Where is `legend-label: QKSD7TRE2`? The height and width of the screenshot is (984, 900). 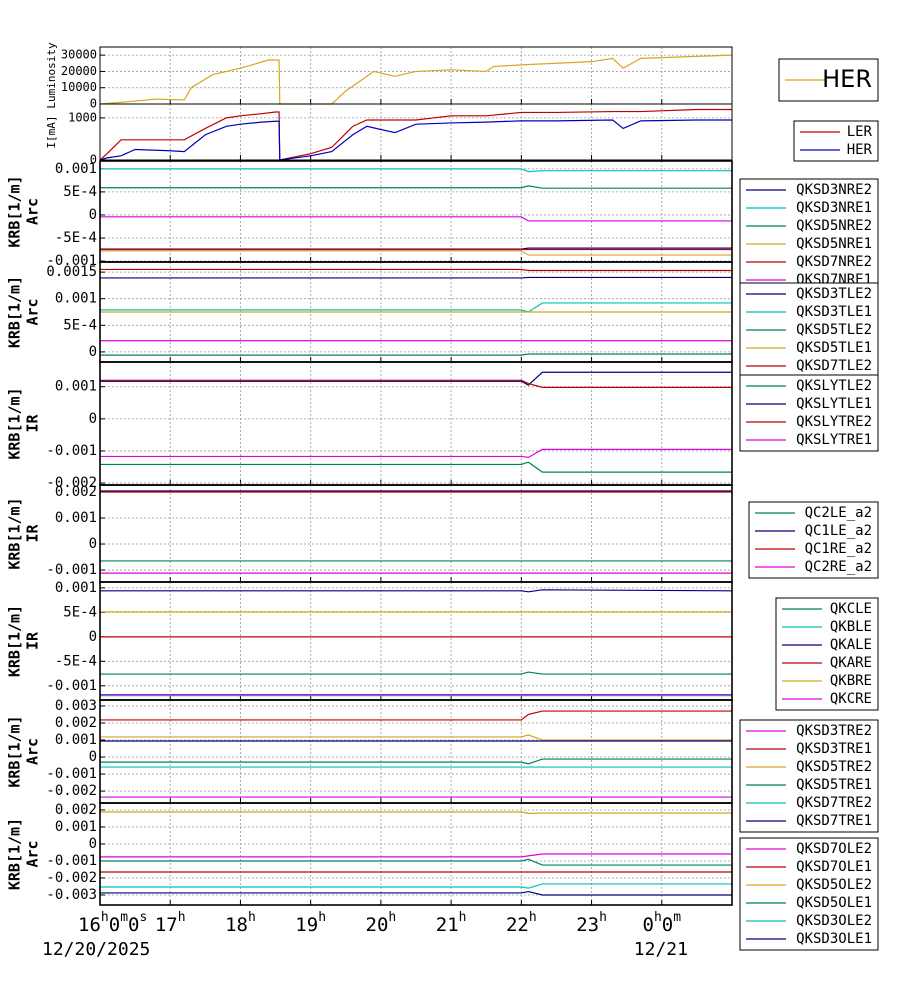
legend-label: QKSD7TRE2 is located at coordinates (834, 803).